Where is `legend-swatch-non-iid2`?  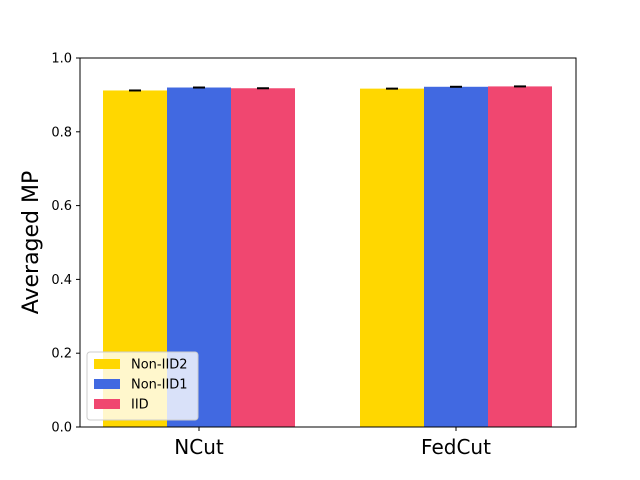 legend-swatch-non-iid2 is located at coordinates (107, 364).